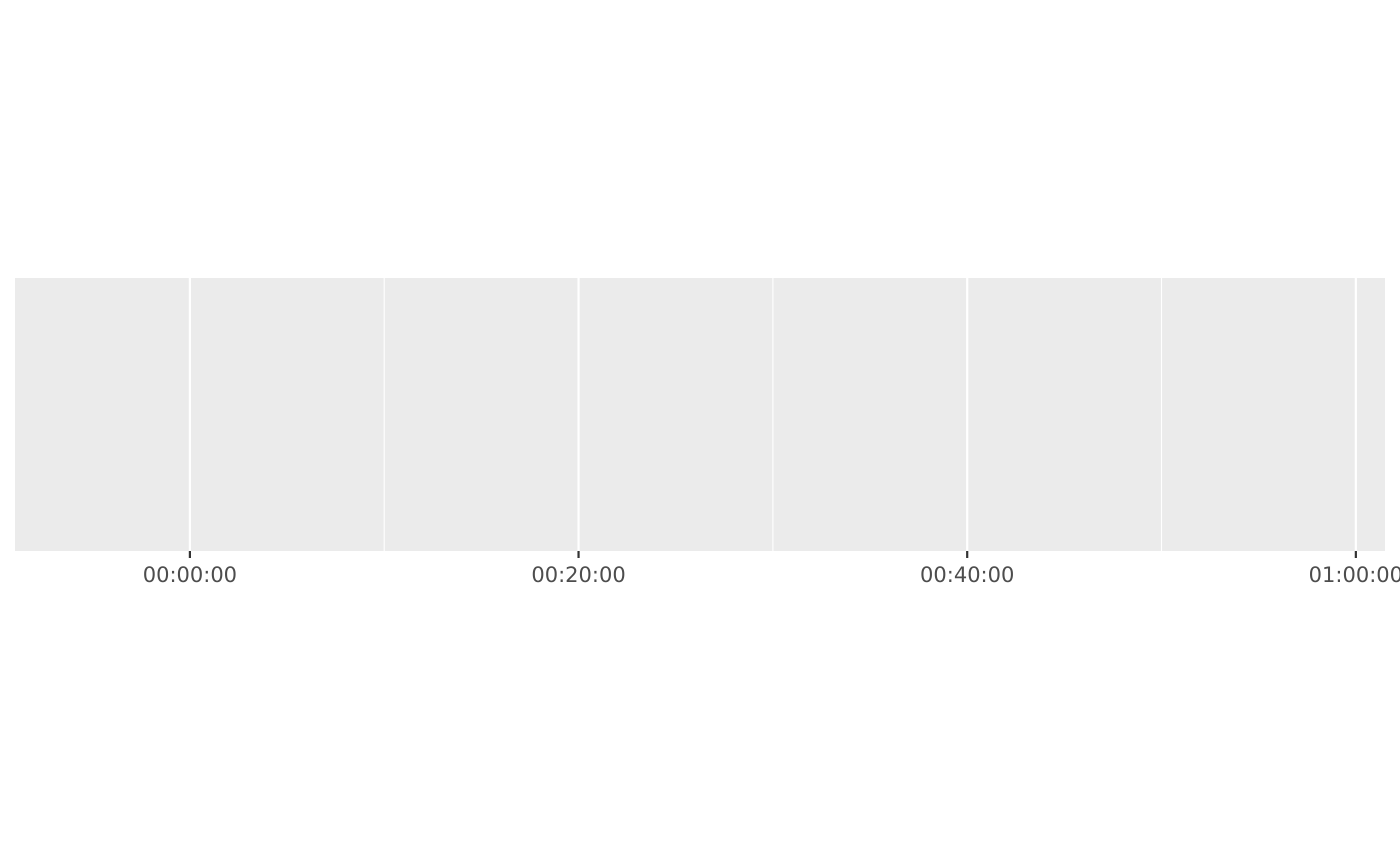 This screenshot has width=1400, height=866. Describe the element at coordinates (190, 575) in the screenshot. I see `x-tick-label-0: 00:00:00` at that location.